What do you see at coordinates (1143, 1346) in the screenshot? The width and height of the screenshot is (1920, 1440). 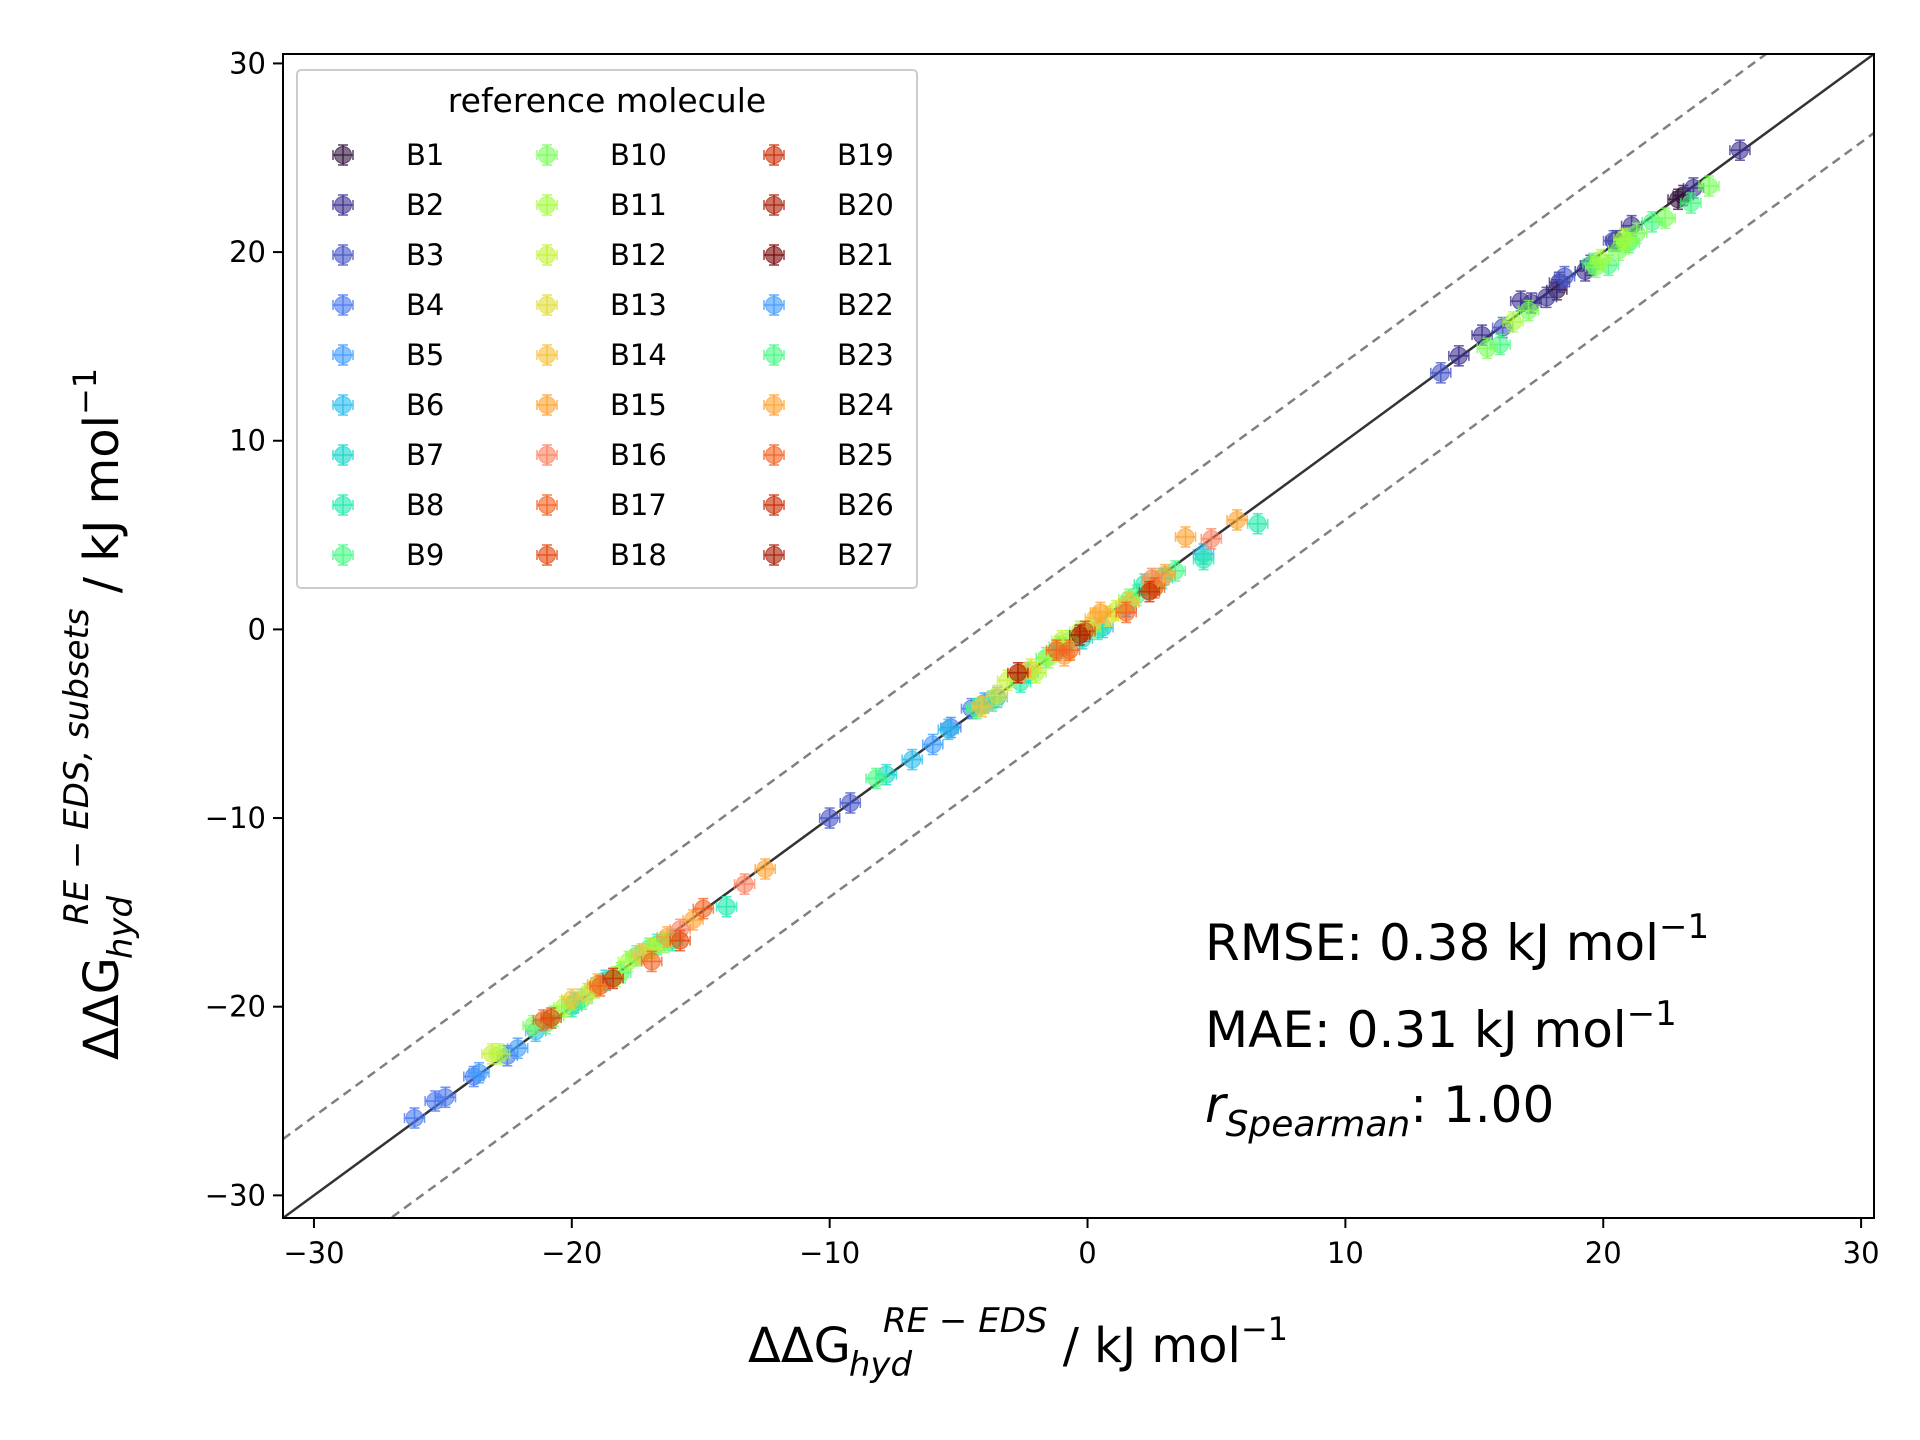 I see `x-axis-title-unit: / kJ mol` at bounding box center [1143, 1346].